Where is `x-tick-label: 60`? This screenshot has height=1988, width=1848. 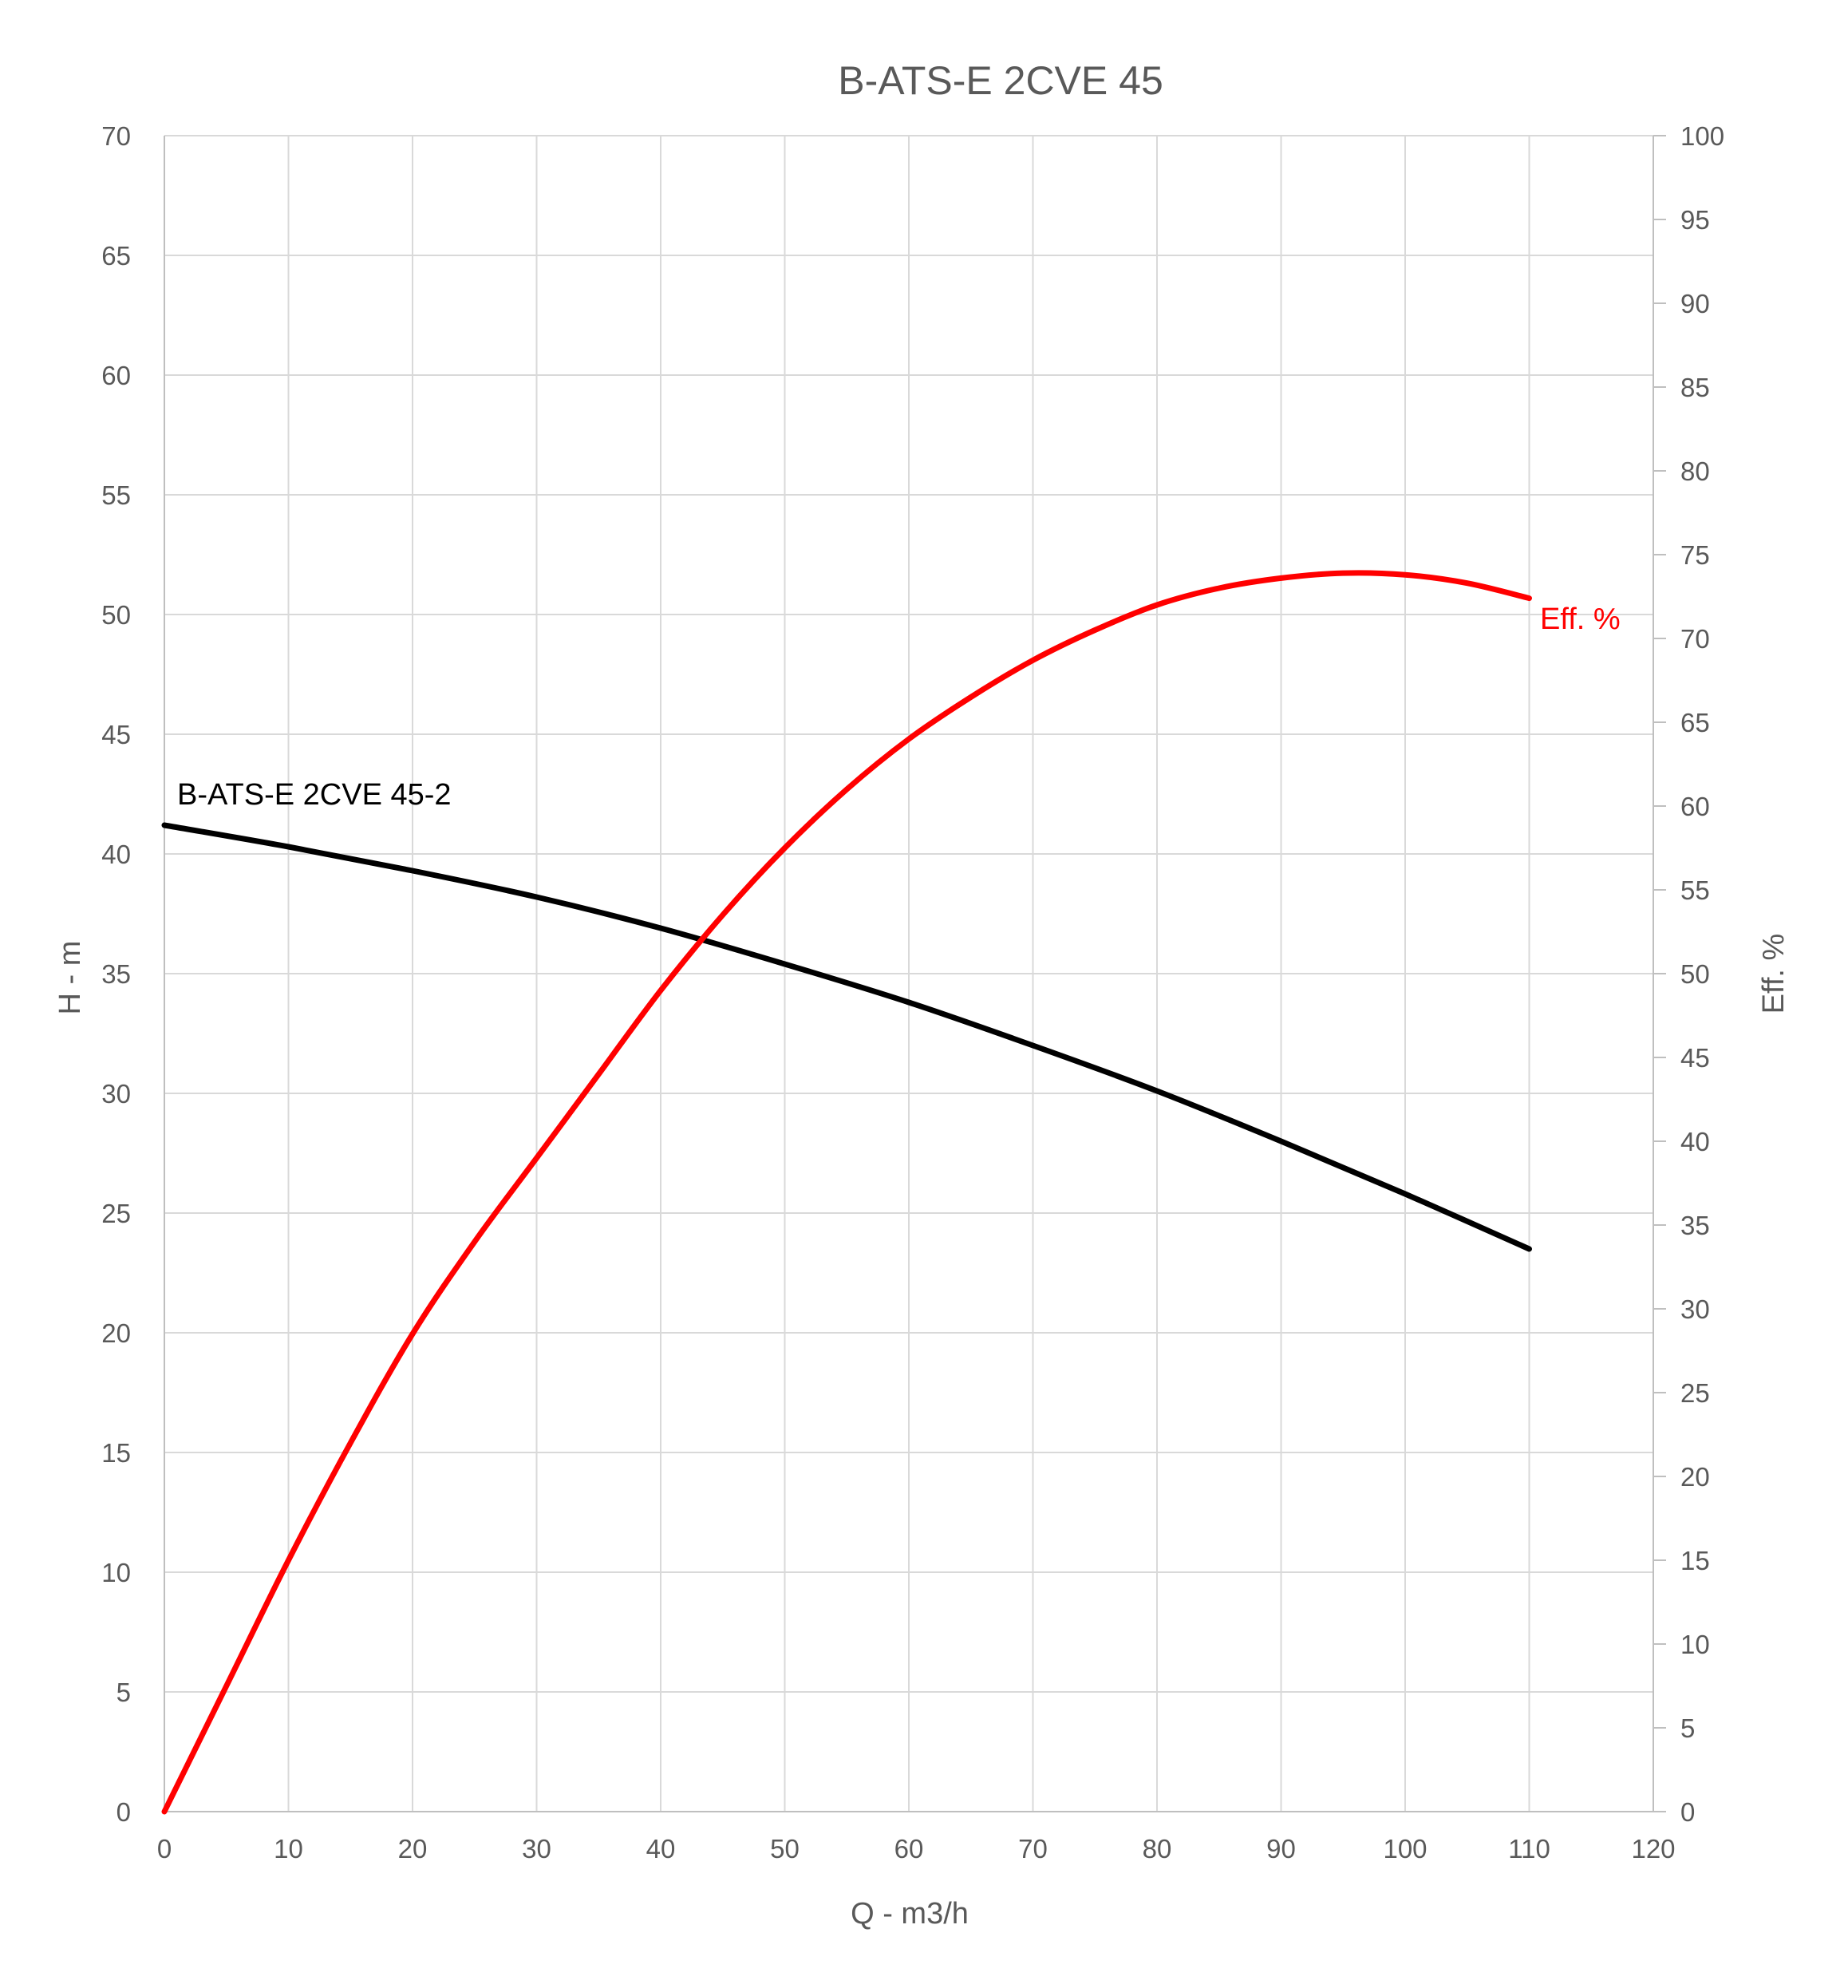 x-tick-label: 60 is located at coordinates (909, 1849).